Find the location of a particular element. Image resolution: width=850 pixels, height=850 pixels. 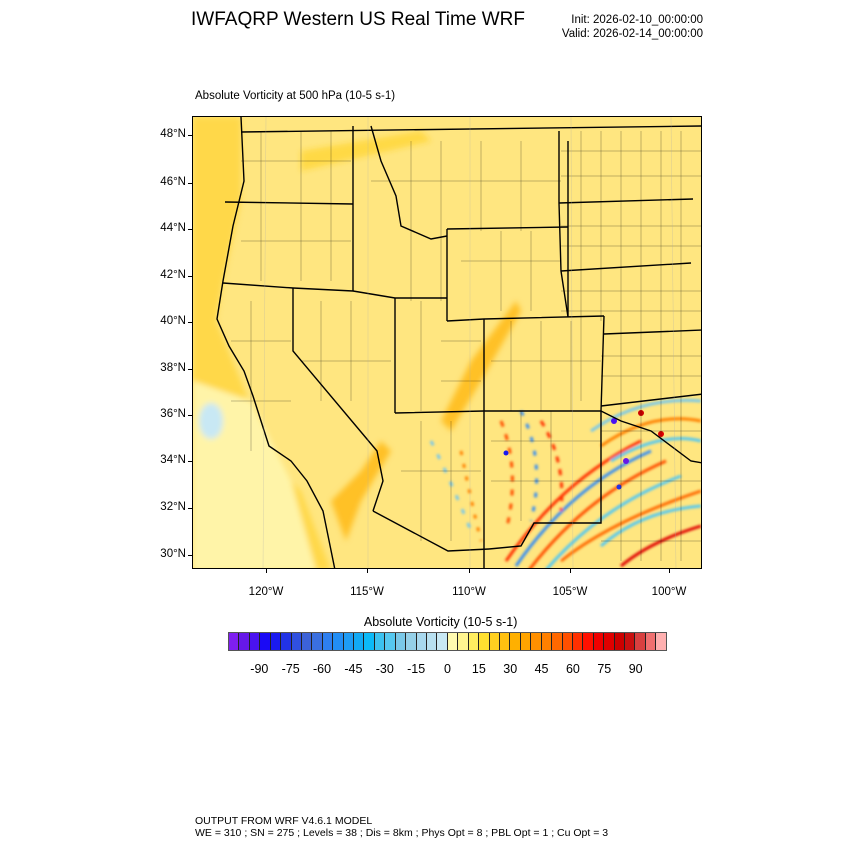

field-waves is located at coordinates (565, 483).